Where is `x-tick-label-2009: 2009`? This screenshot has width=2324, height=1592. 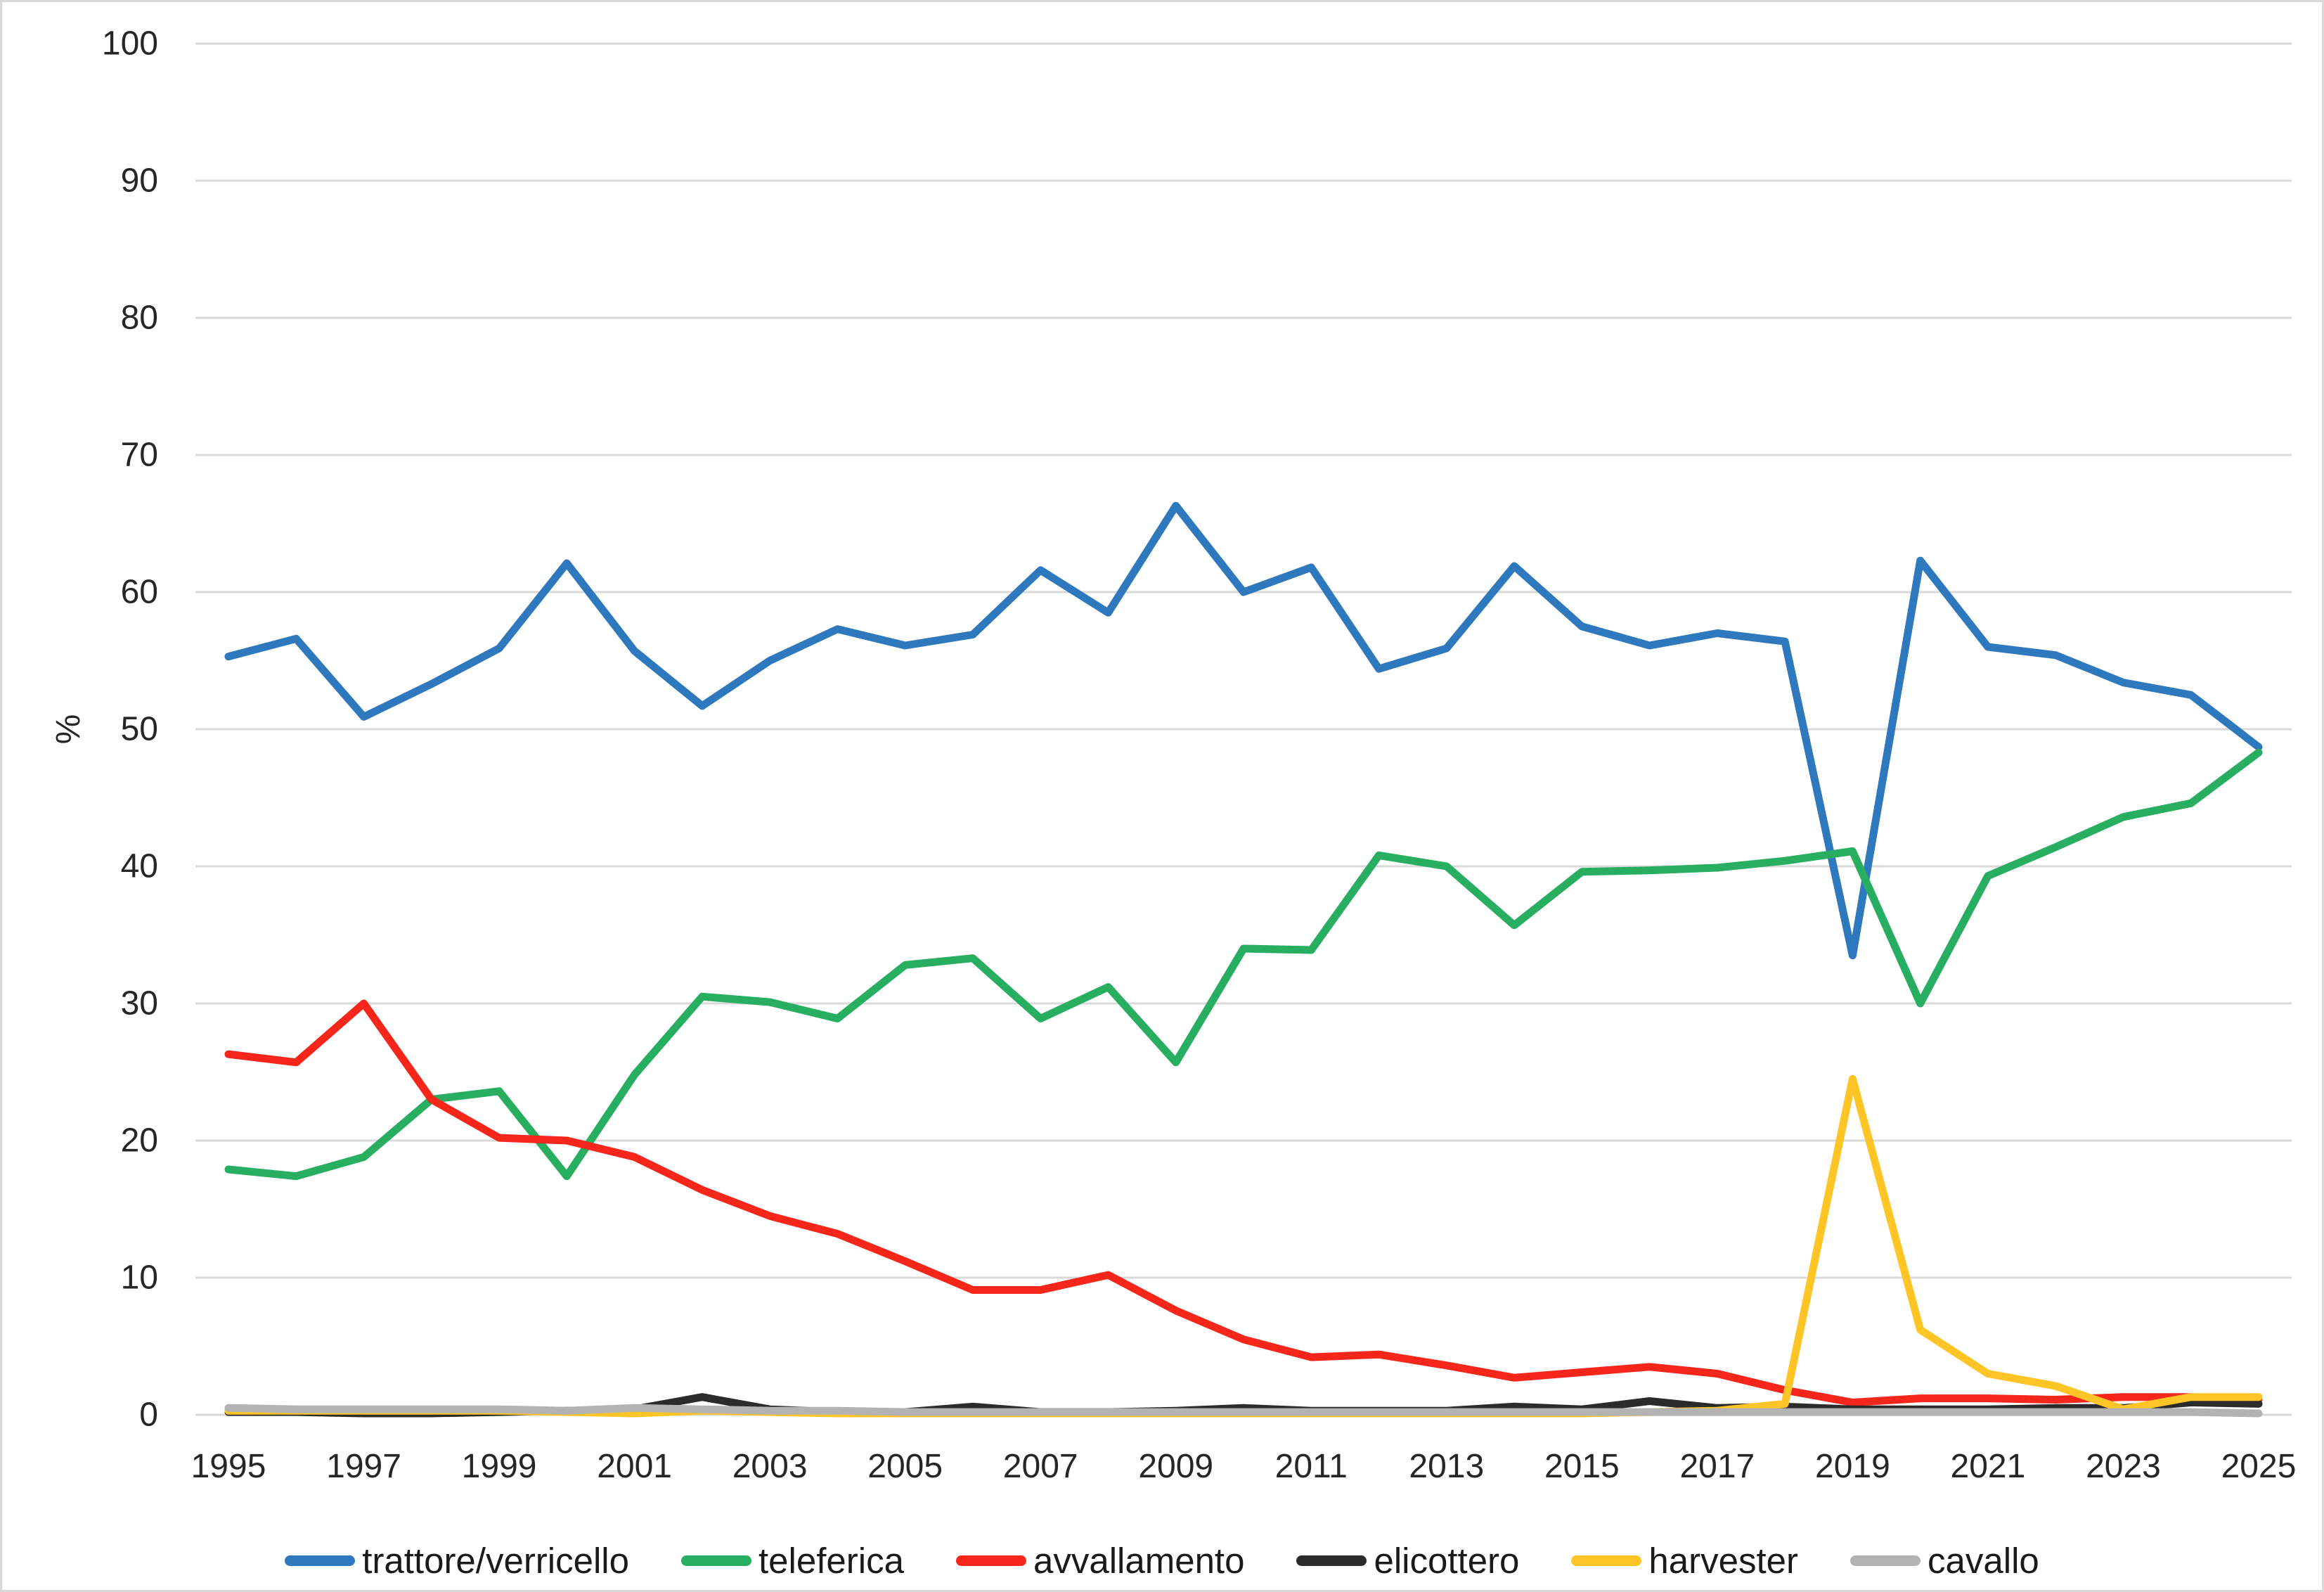
x-tick-label-2009: 2009 is located at coordinates (1175, 1466).